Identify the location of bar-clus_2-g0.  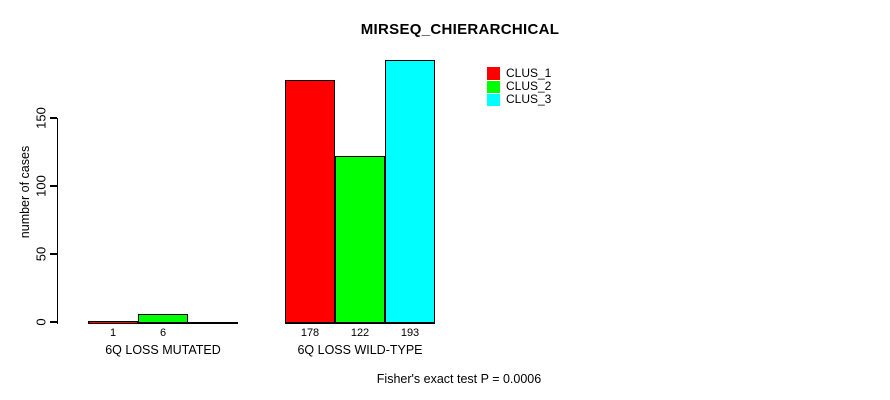
(163, 318).